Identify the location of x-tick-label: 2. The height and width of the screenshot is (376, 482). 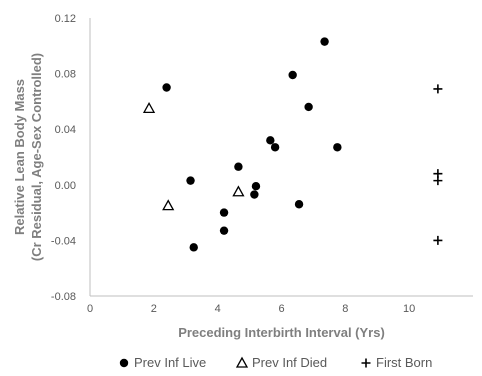
(154, 309).